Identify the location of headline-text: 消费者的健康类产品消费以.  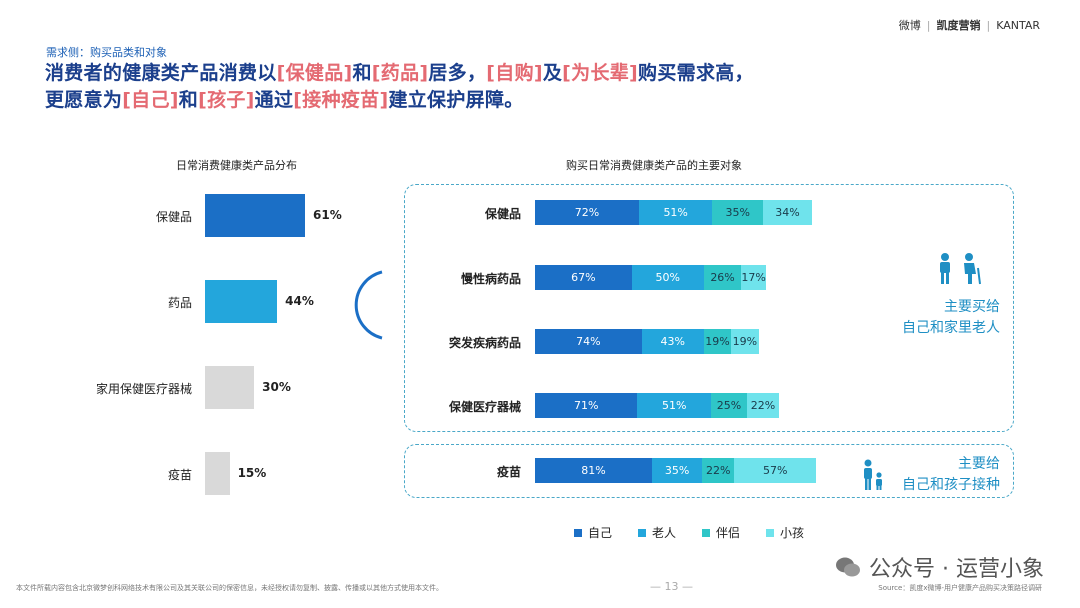
(161, 73).